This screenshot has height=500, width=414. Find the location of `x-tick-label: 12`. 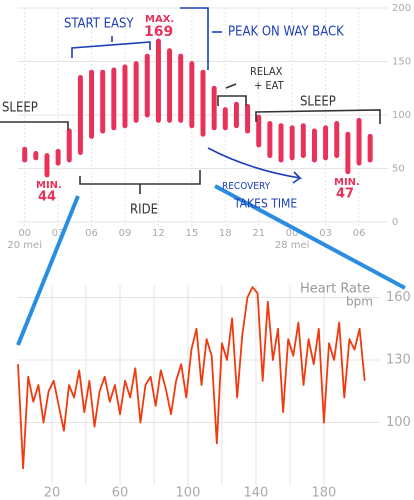

x-tick-label: 12 is located at coordinates (158, 233).